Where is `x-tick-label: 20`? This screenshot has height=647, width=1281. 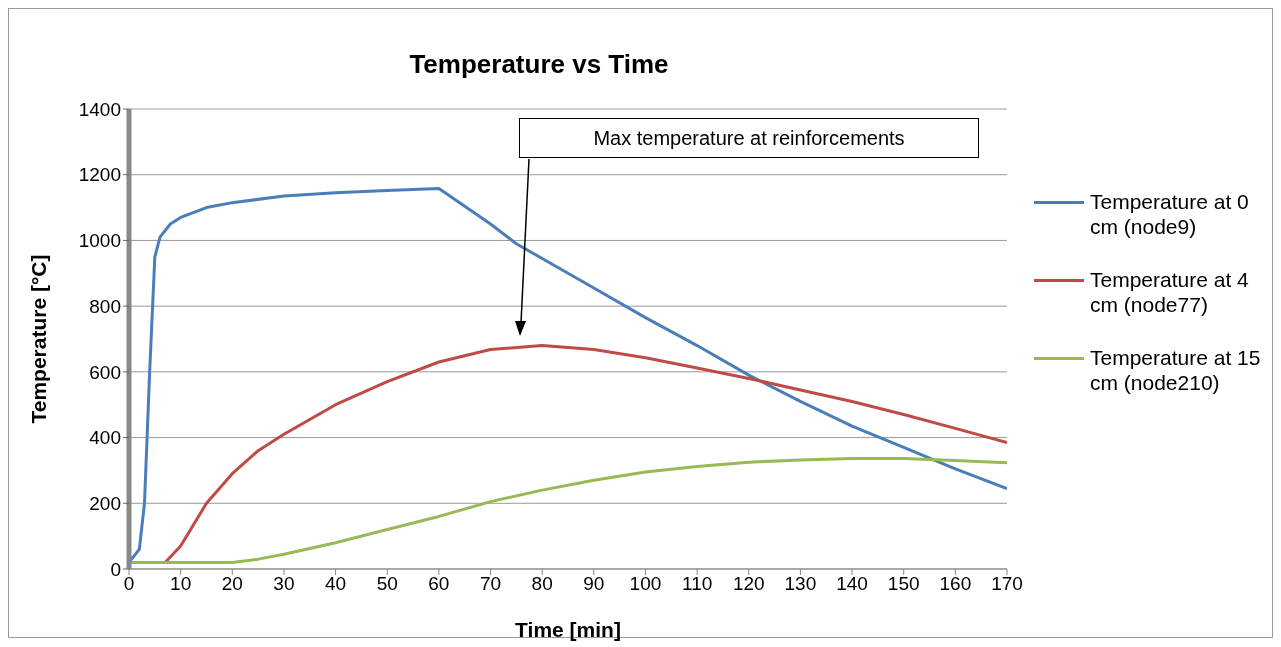
x-tick-label: 20 is located at coordinates (232, 584).